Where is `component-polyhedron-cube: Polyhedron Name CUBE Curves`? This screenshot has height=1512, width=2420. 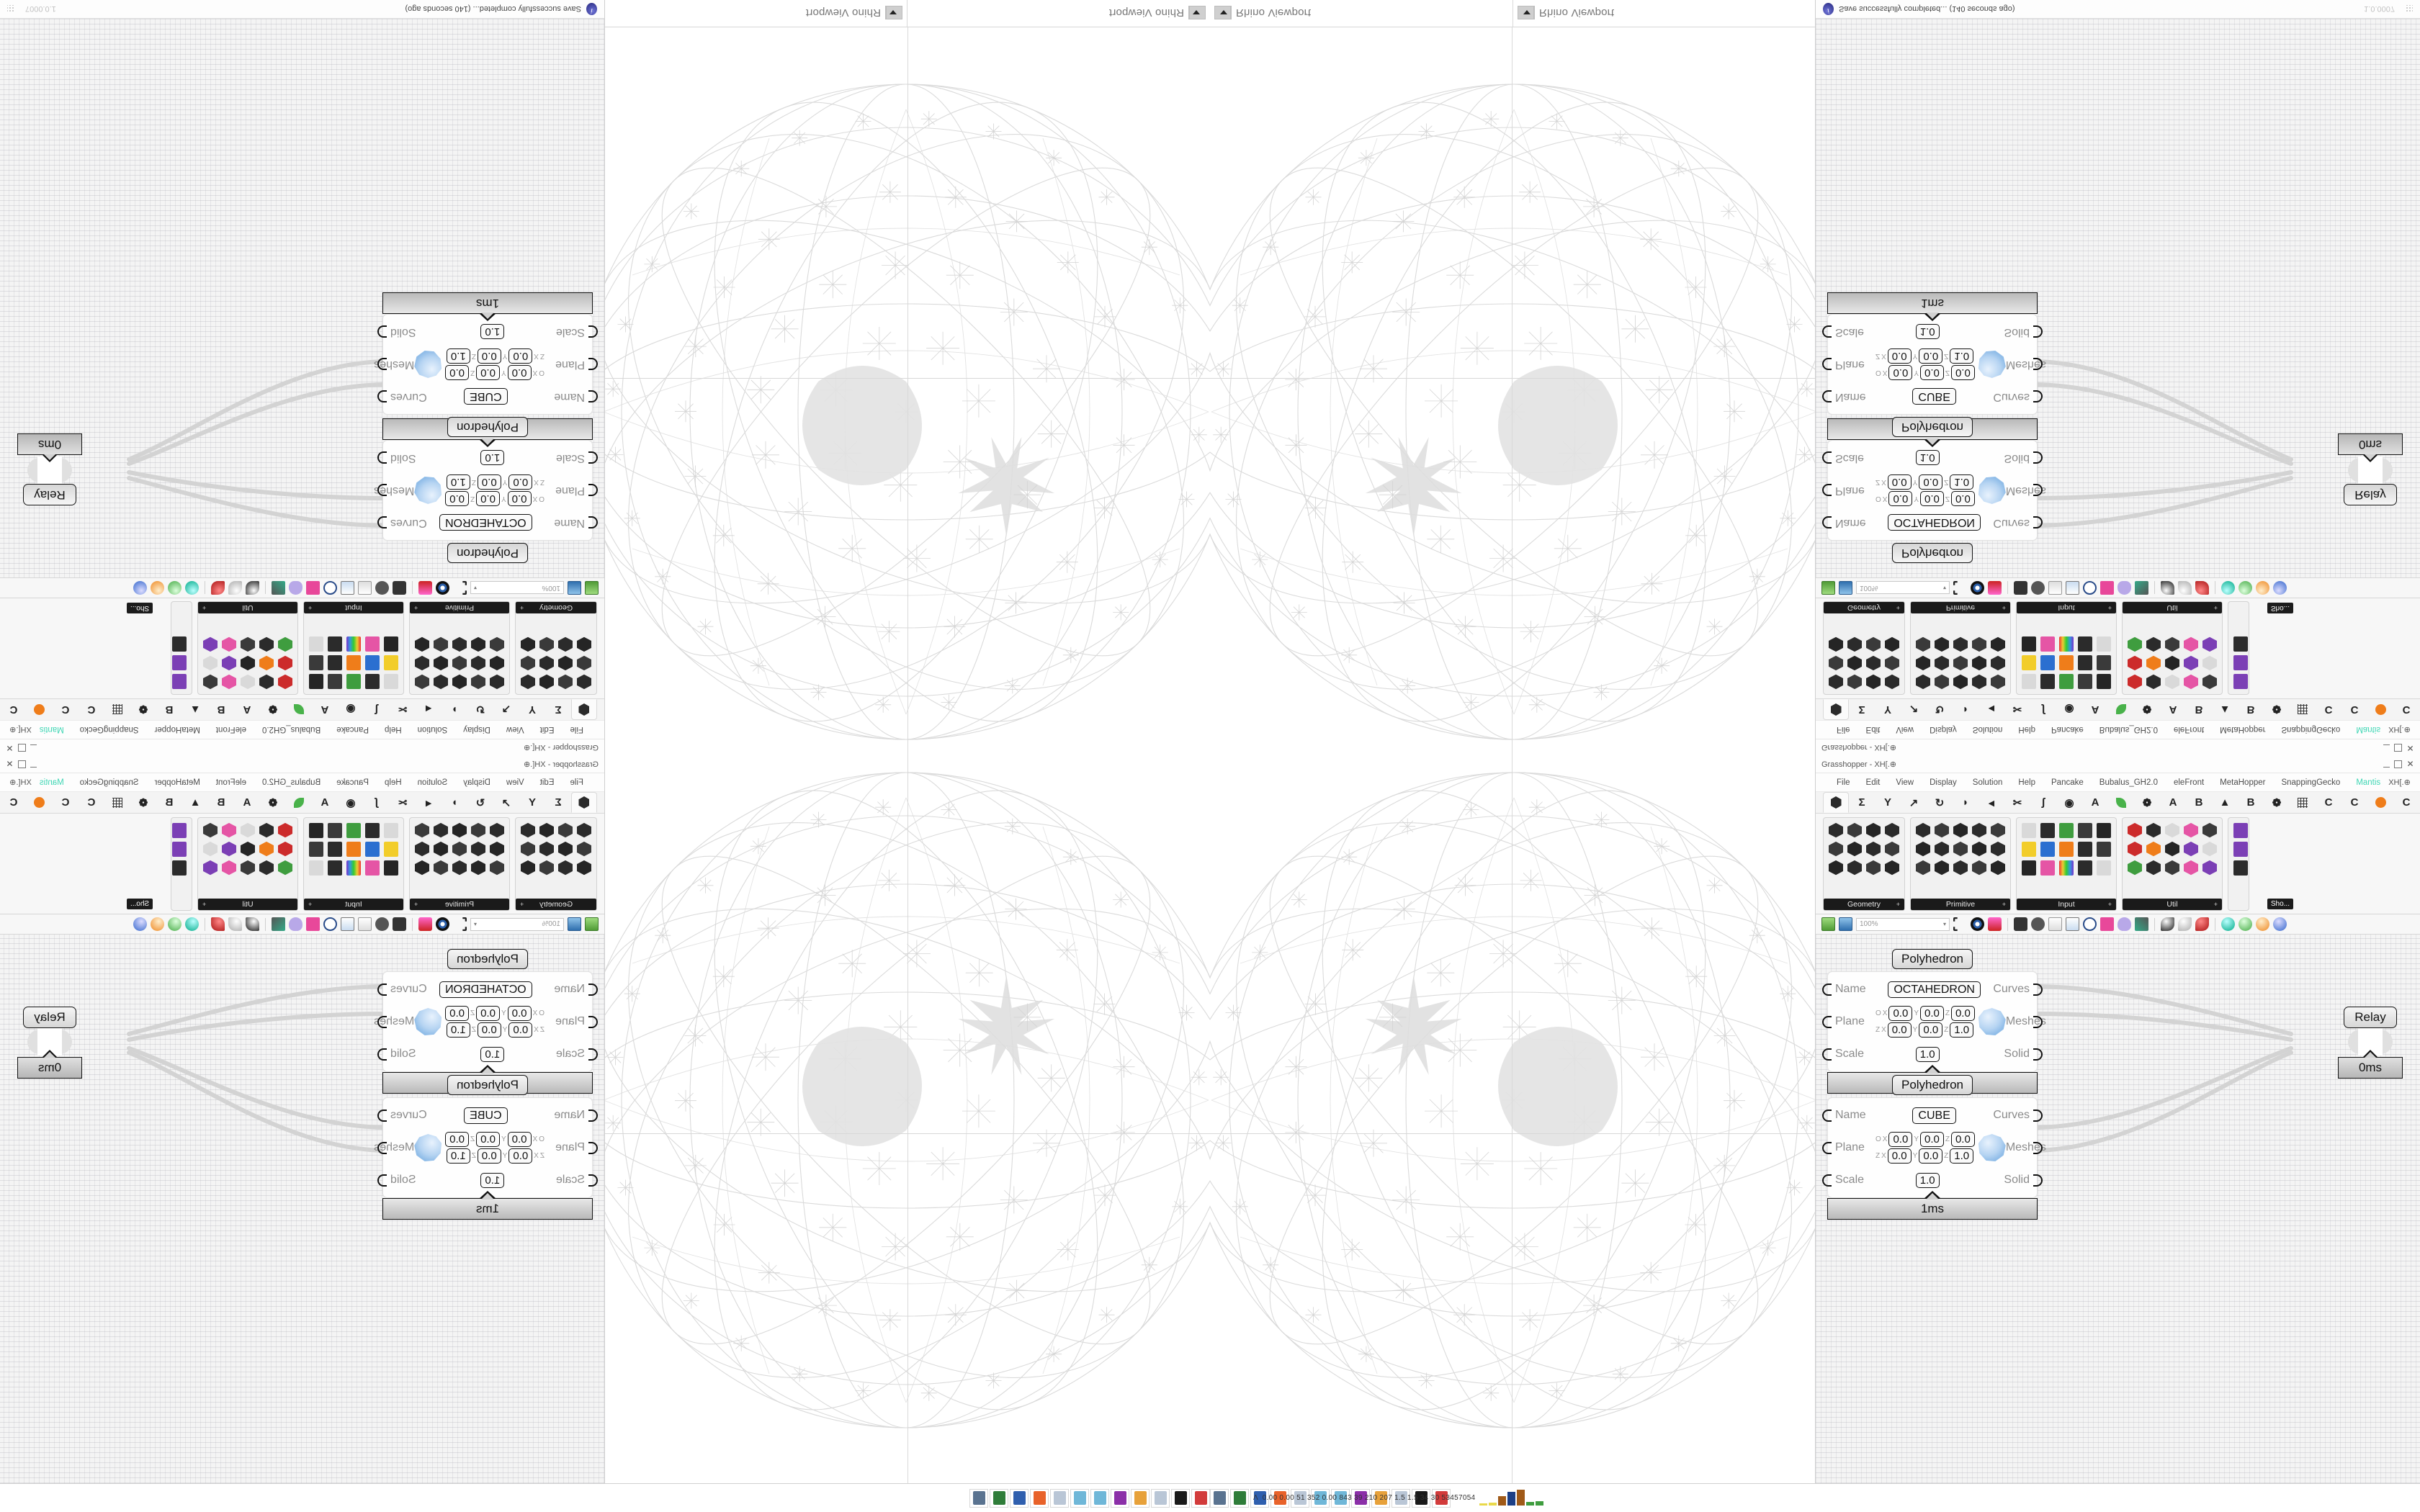
component-polyhedron-cube: Polyhedron Name CUBE Curves is located at coordinates (486, 1147).